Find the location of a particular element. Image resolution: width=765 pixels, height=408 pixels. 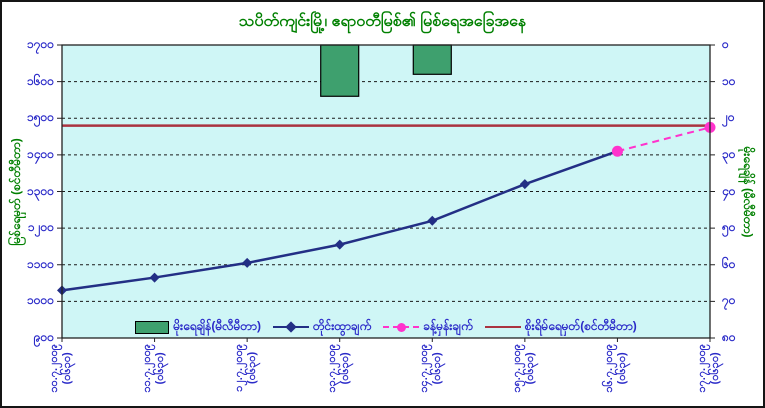

right-axis-tick-label: ၂၀ is located at coordinates (728, 117).